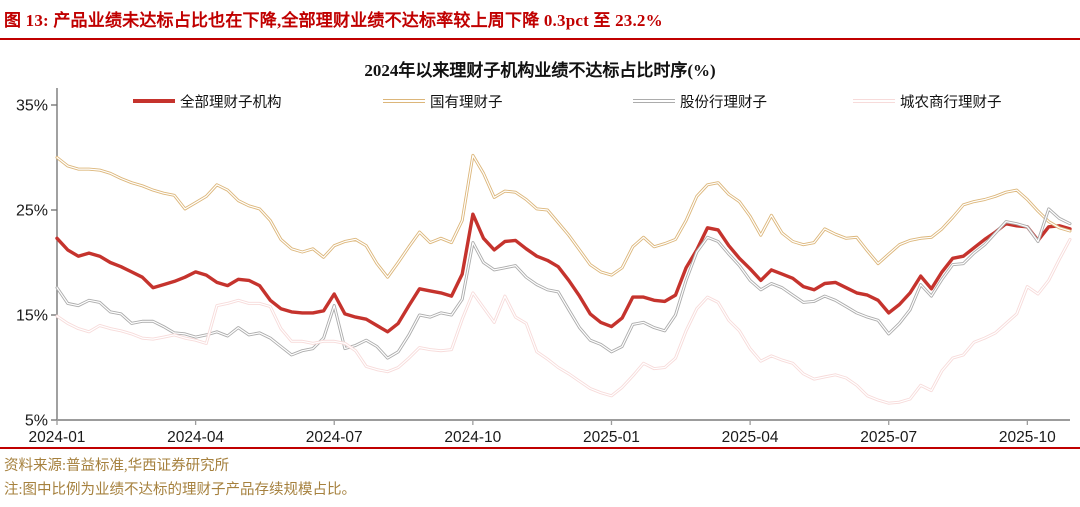 The image size is (1080, 507). I want to click on source-text: 资料来源:普益标准,华西证券研究所, so click(117, 466).